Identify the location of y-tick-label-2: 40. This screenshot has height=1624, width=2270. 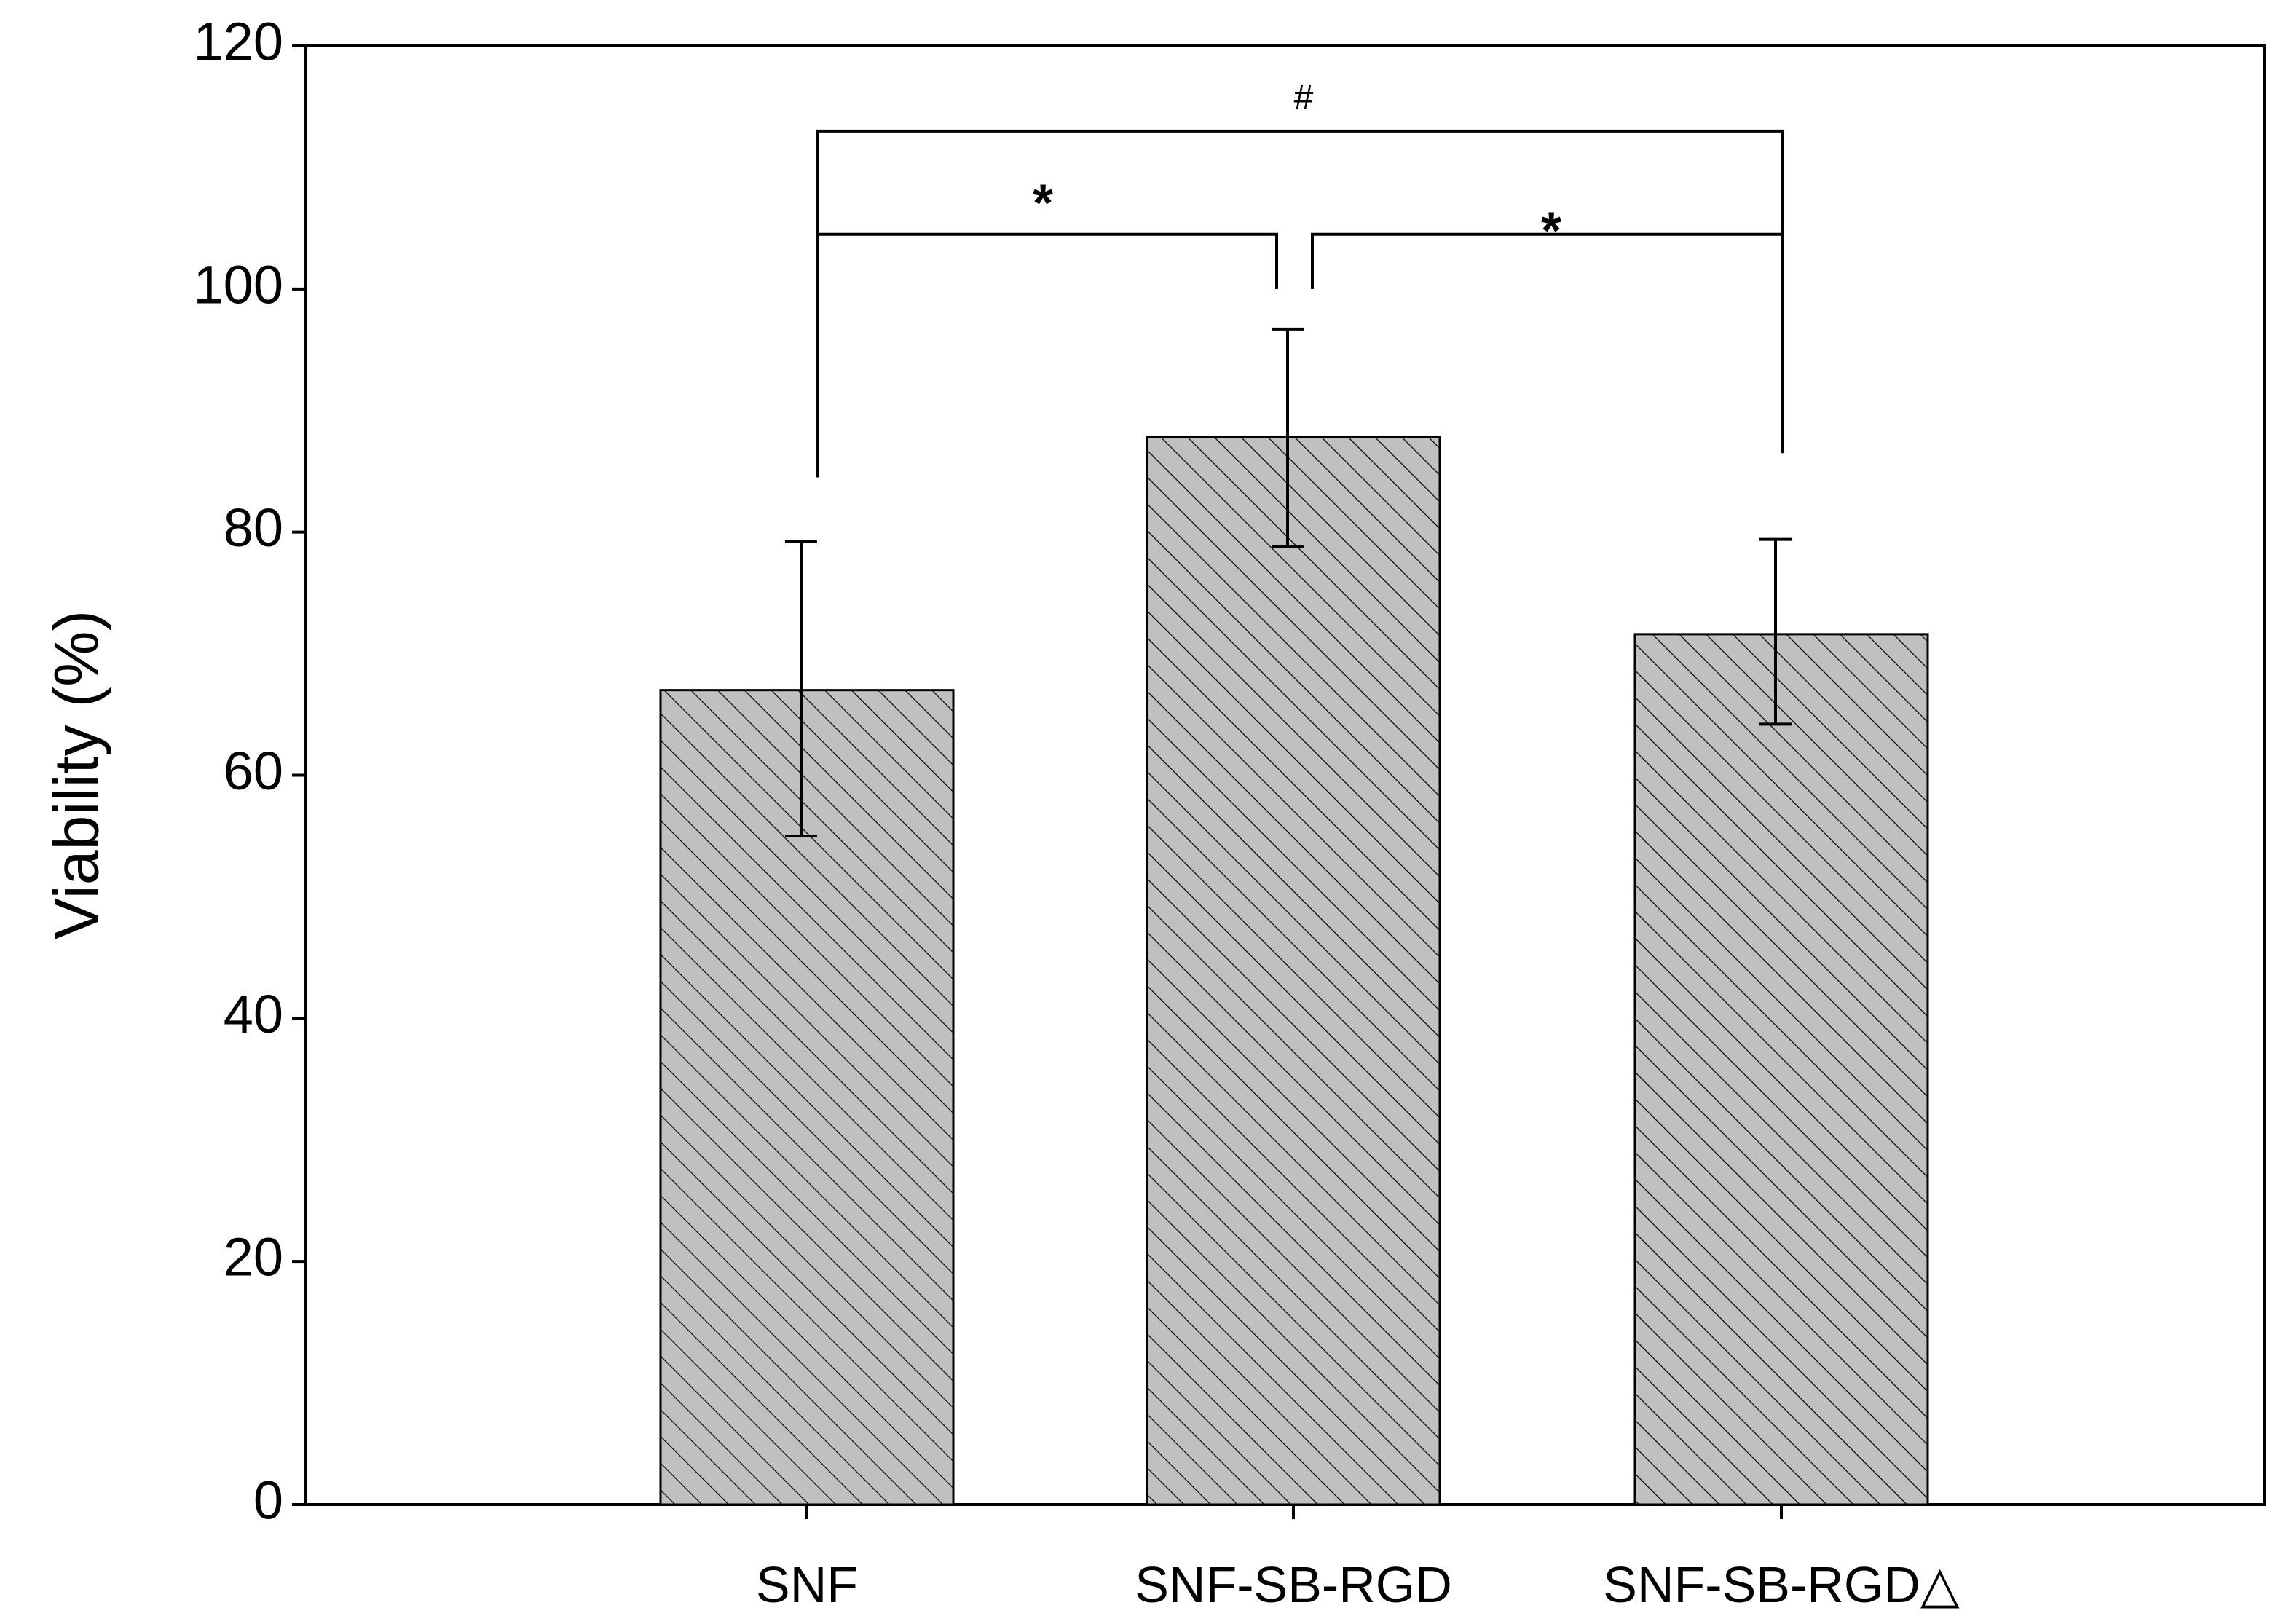
(253, 1014).